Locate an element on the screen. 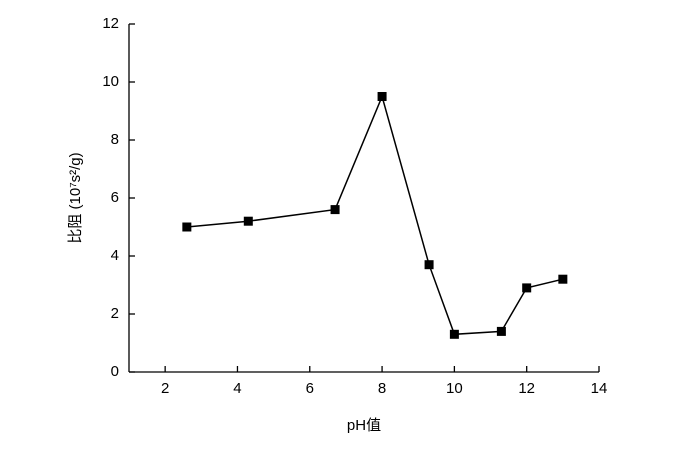 This screenshot has width=700, height=473. x-tick-label: 4 is located at coordinates (237, 388).